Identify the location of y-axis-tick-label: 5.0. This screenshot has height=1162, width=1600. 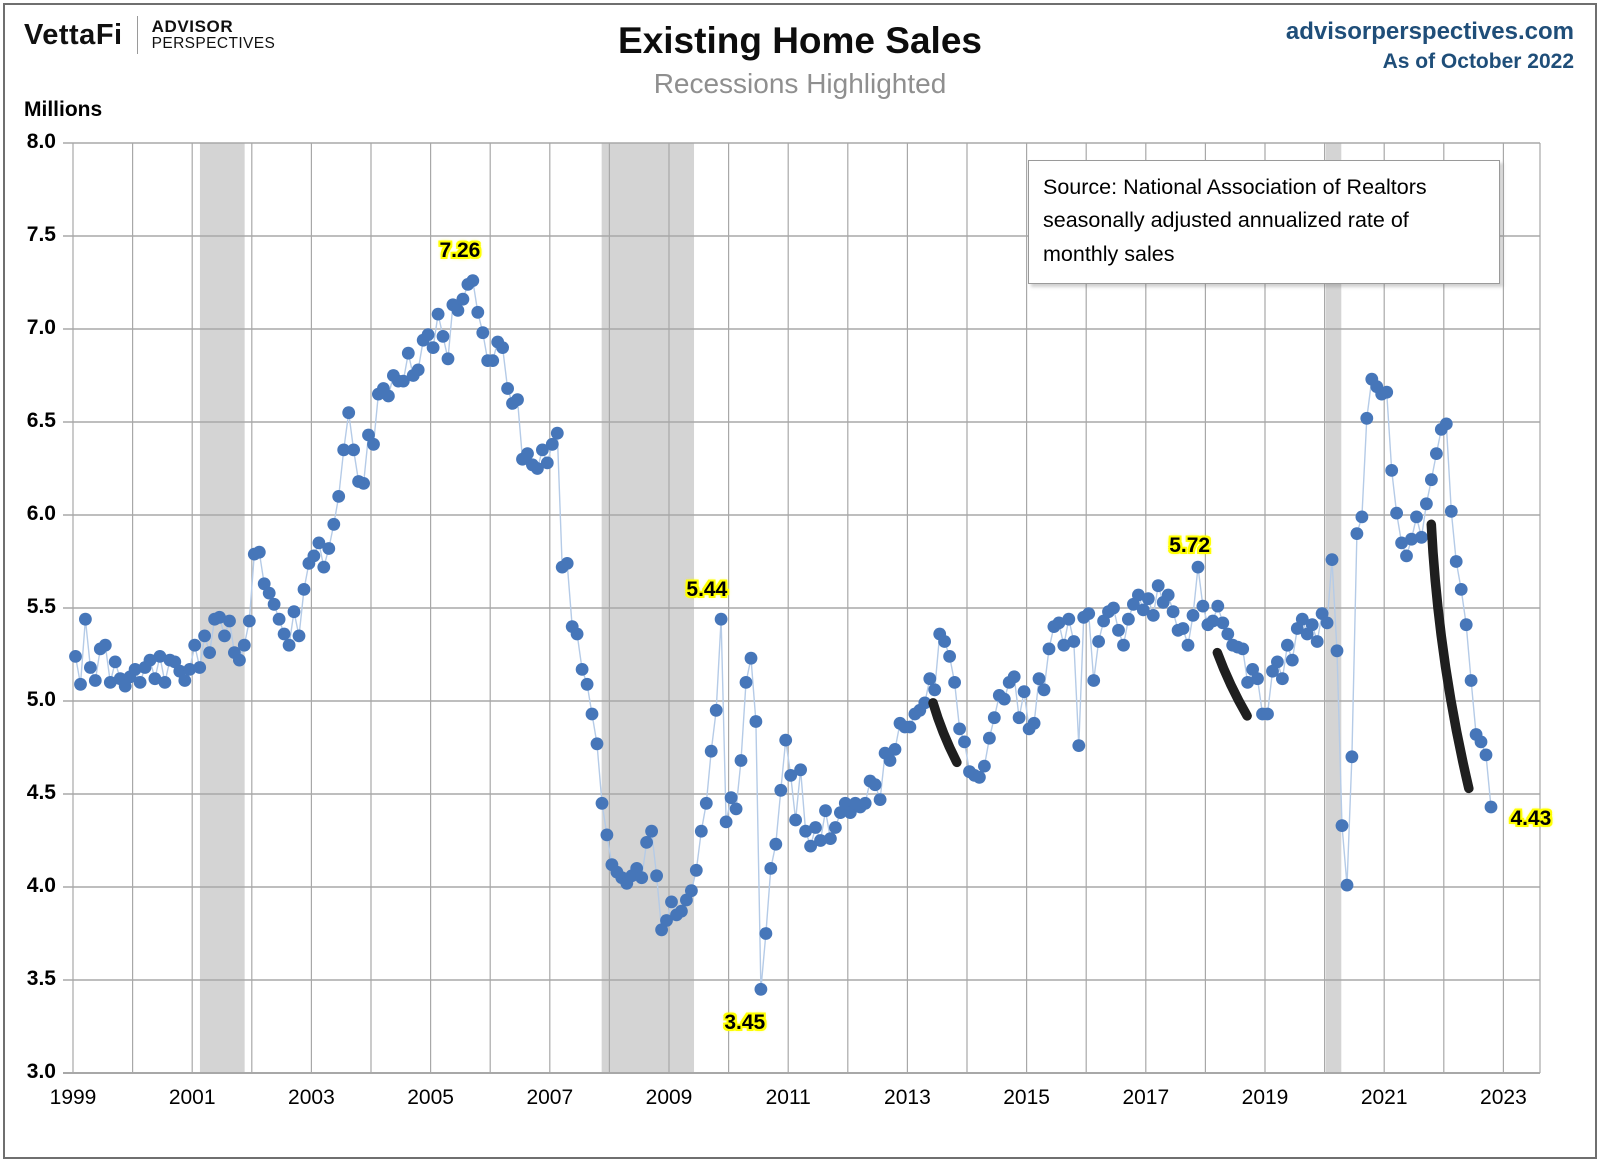
(41, 699).